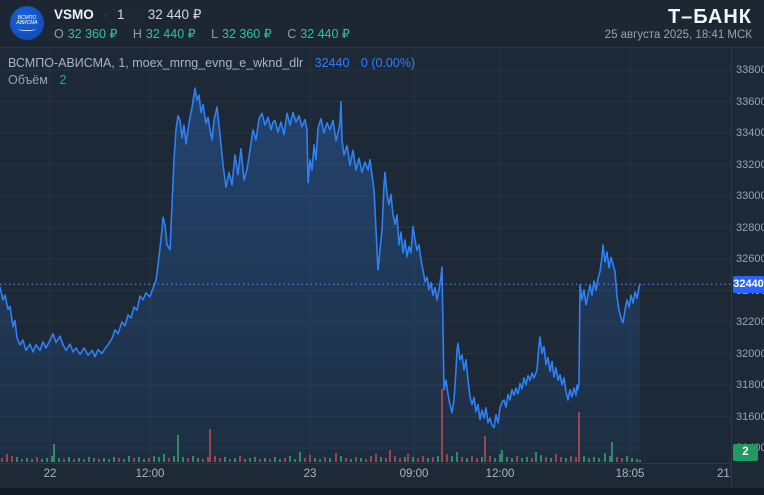  What do you see at coordinates (630, 474) in the screenshot?
I see `time-tick-label: 18:05` at bounding box center [630, 474].